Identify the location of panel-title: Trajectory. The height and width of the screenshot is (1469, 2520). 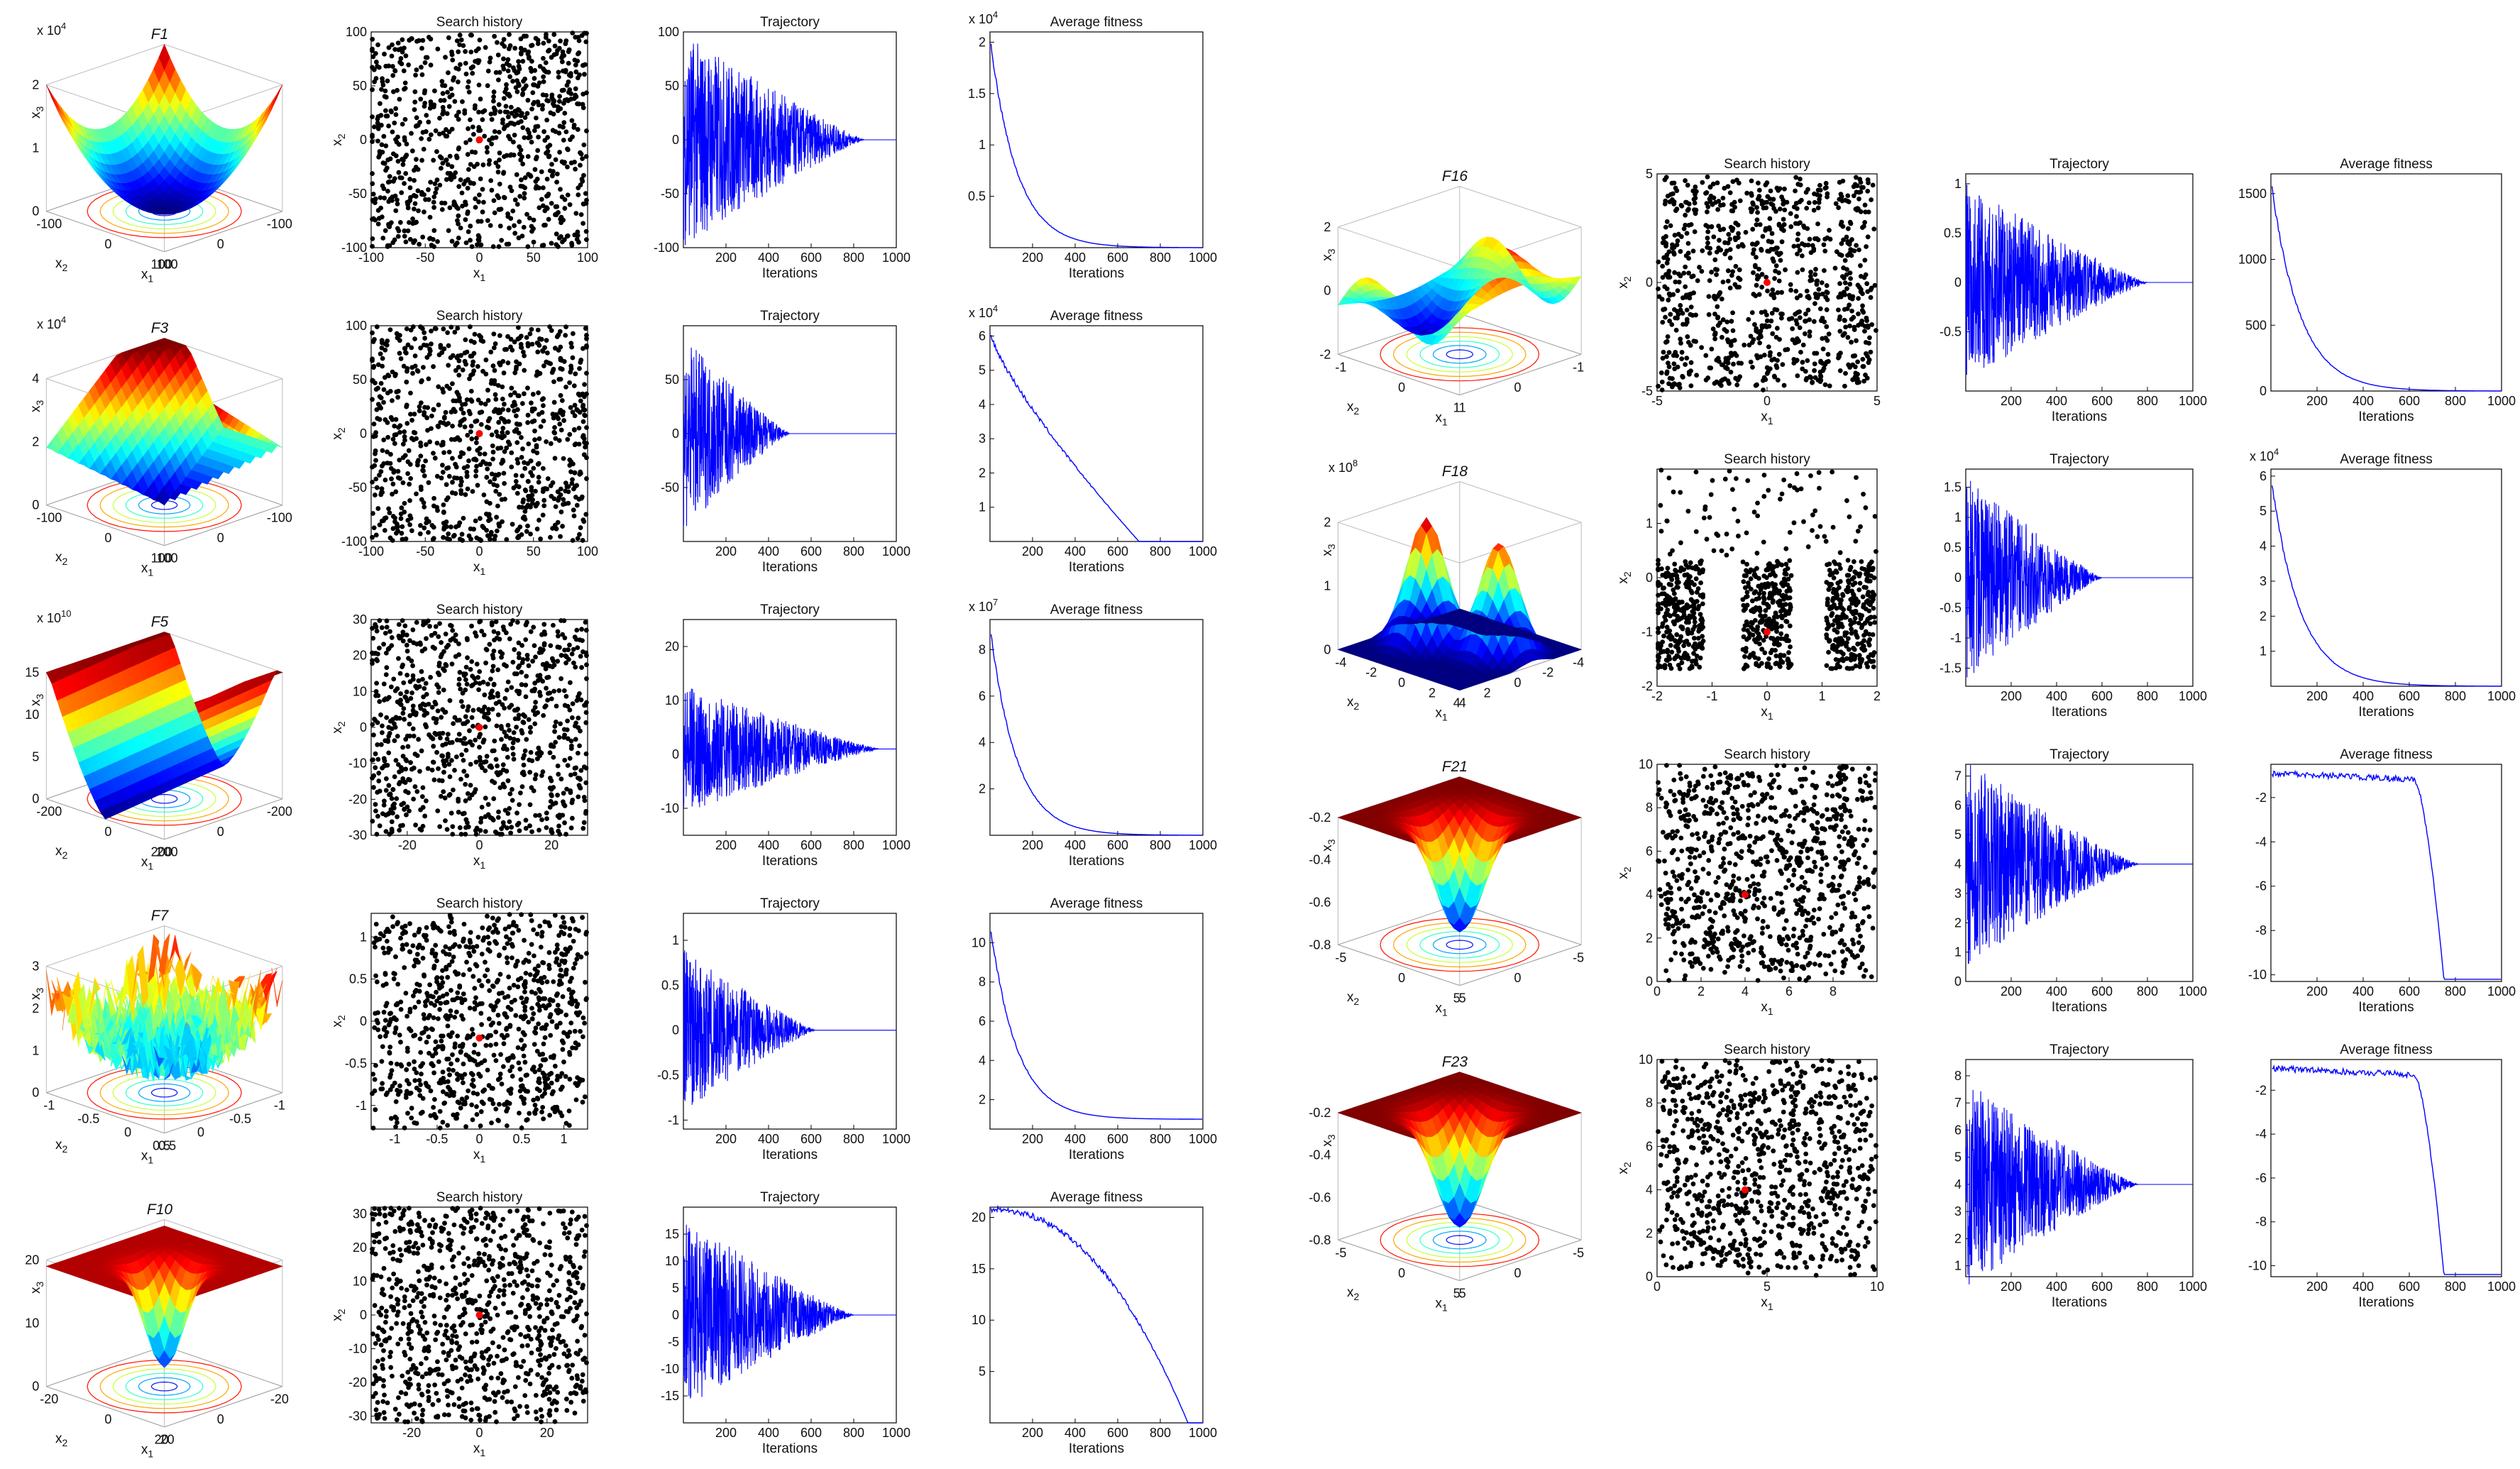
(790, 610).